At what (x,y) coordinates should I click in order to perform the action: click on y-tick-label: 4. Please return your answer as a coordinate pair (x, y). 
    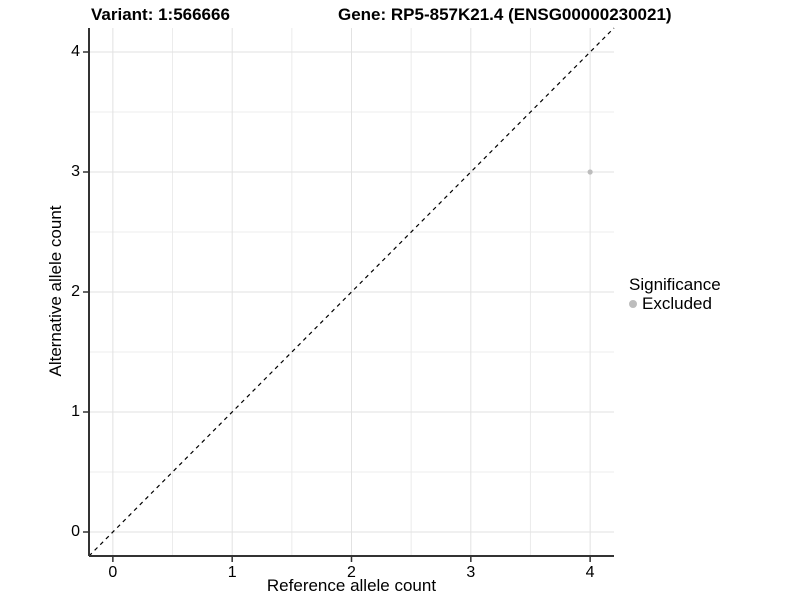
    Looking at the image, I should click on (75, 51).